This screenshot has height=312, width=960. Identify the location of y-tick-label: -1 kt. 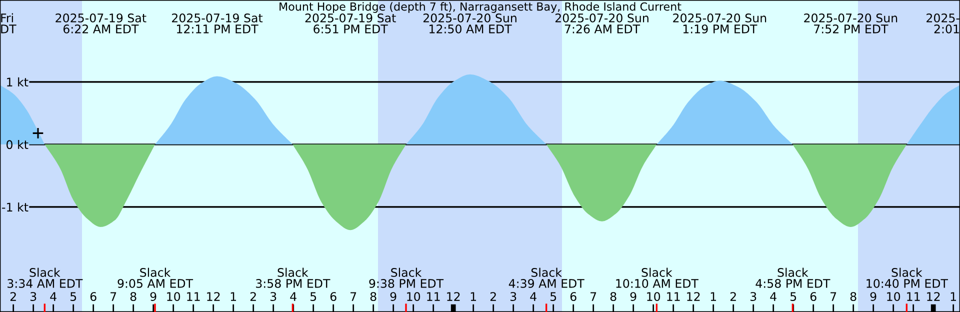
(15, 207).